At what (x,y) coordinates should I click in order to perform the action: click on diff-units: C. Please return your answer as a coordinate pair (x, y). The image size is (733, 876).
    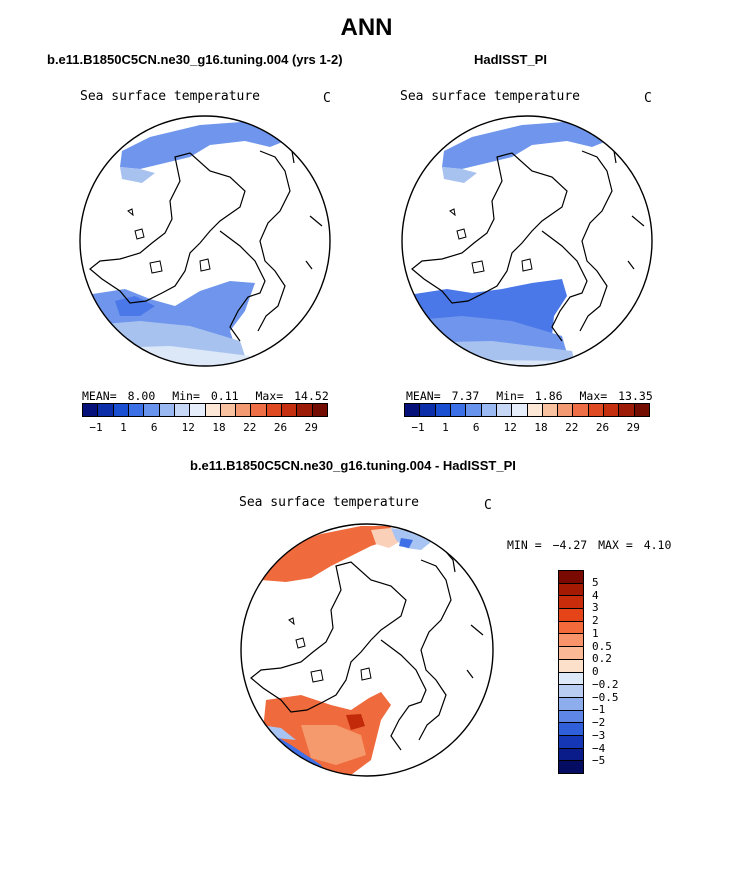
    Looking at the image, I should click on (488, 505).